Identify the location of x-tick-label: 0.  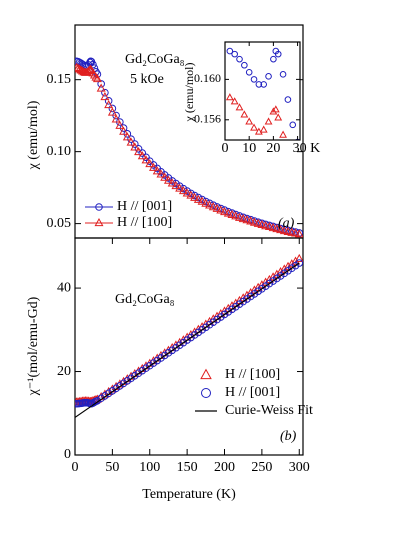
(75, 467).